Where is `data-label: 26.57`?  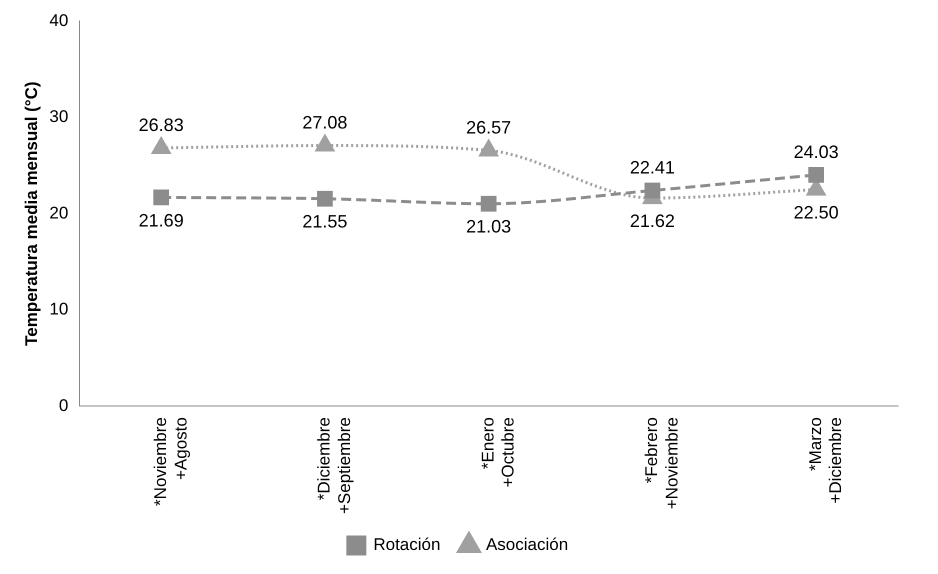 data-label: 26.57 is located at coordinates (489, 127).